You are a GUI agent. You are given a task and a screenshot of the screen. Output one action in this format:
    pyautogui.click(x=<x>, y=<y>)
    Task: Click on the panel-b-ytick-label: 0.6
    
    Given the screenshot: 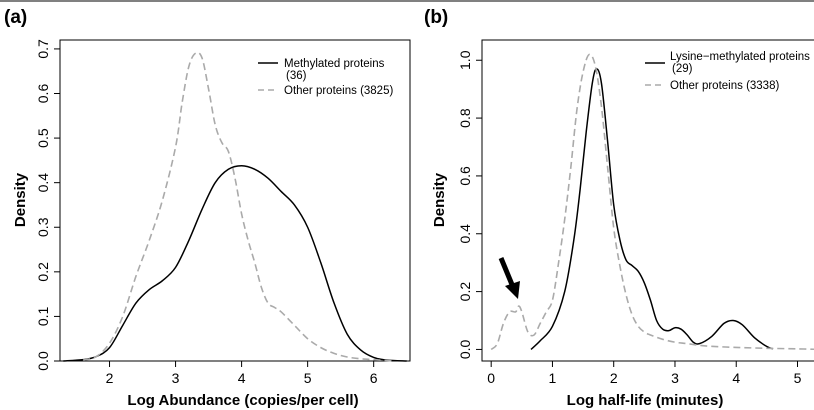 What is the action you would take?
    pyautogui.click(x=465, y=176)
    